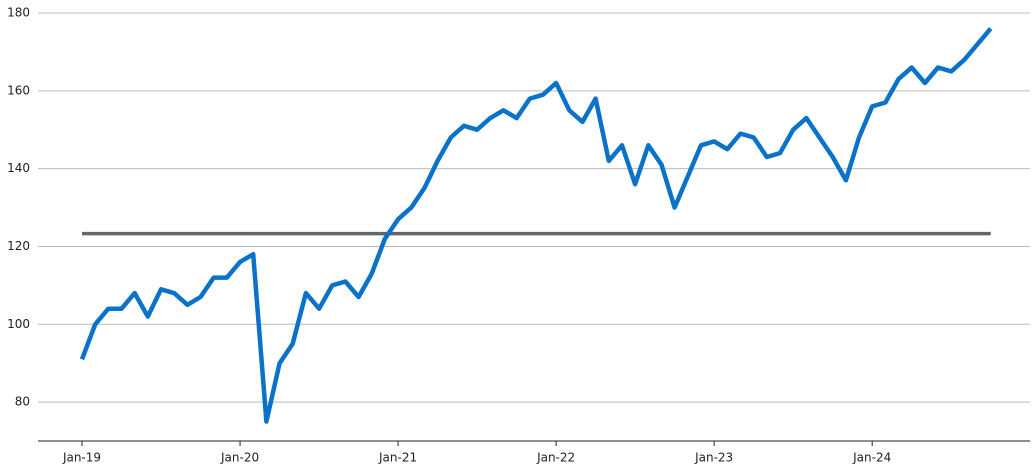 The height and width of the screenshot is (471, 1036). What do you see at coordinates (239, 458) in the screenshot?
I see `x-tick-label: Jan-20` at bounding box center [239, 458].